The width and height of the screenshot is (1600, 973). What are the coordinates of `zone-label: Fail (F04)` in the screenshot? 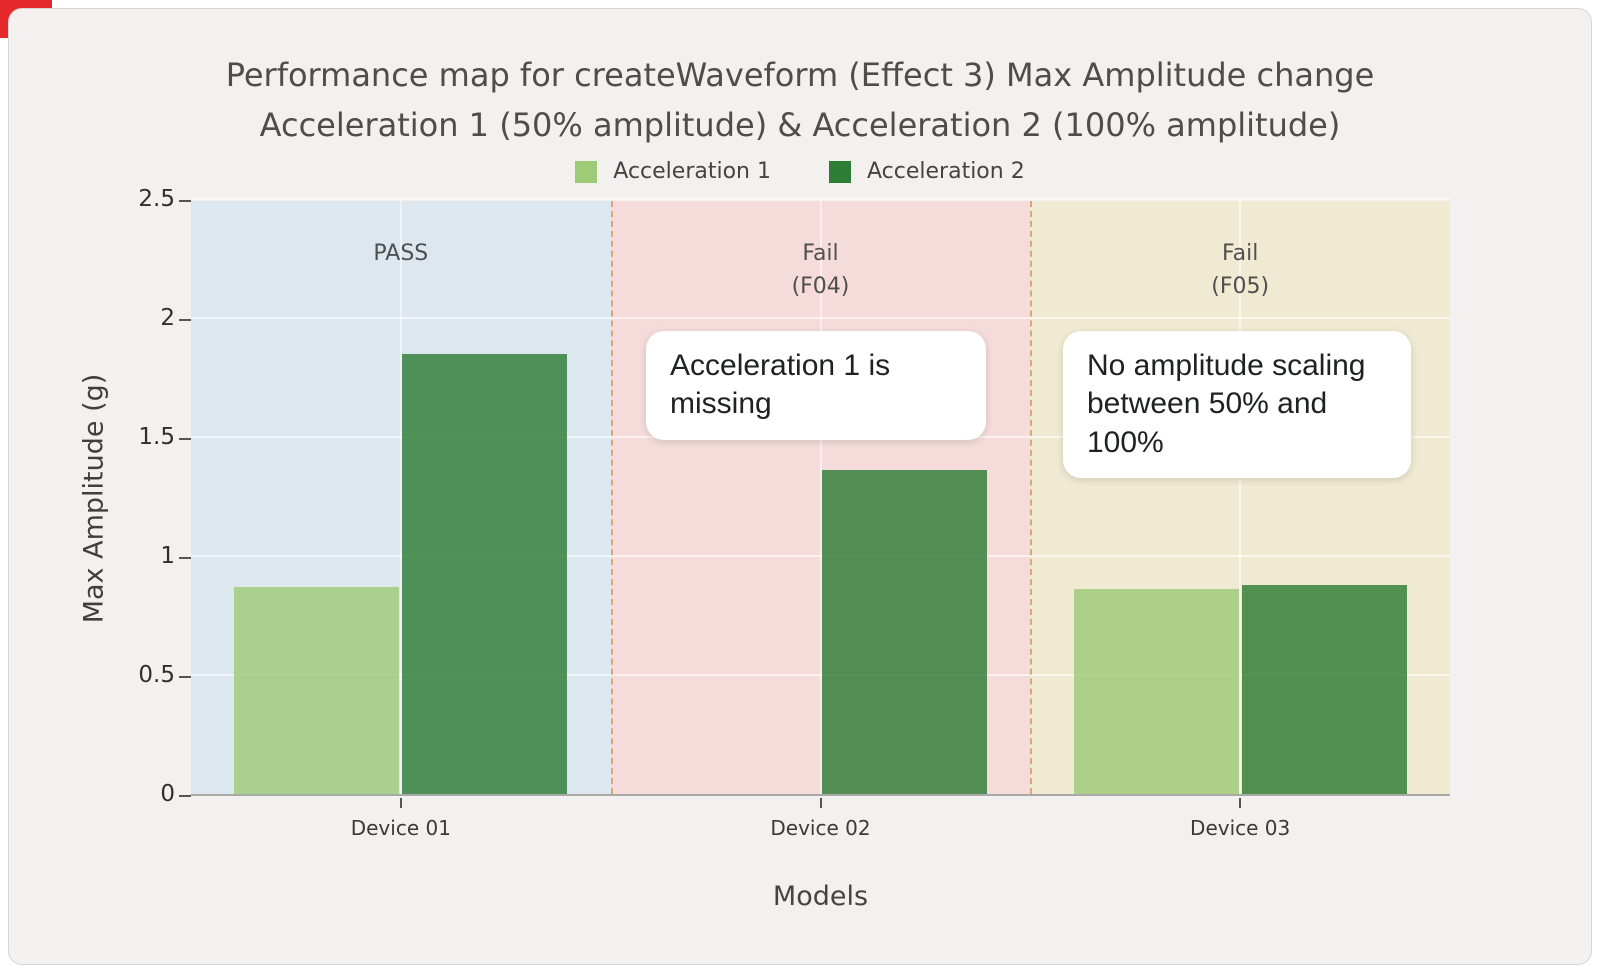 It's located at (821, 270).